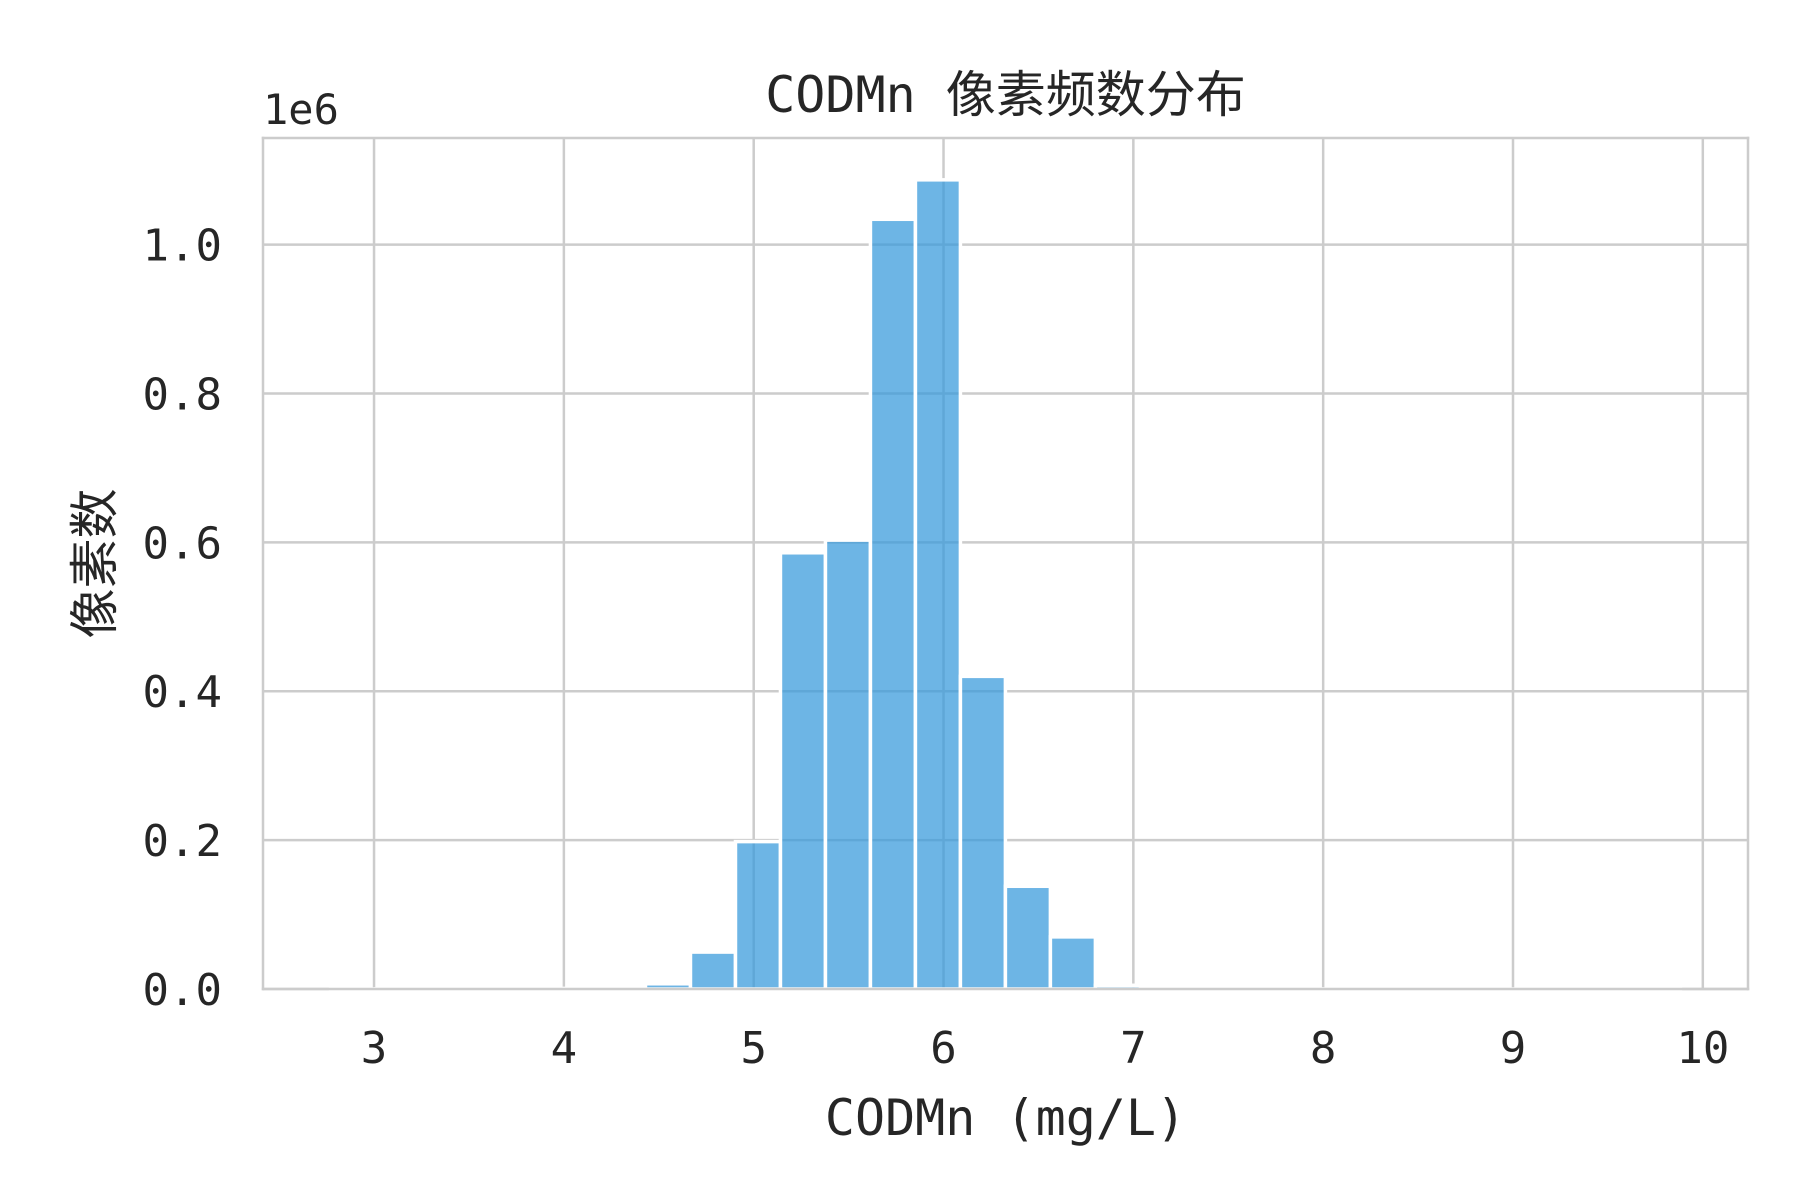 The image size is (1800, 1200). Describe the element at coordinates (182, 990) in the screenshot. I see `y-tick-label: 0.0` at that location.